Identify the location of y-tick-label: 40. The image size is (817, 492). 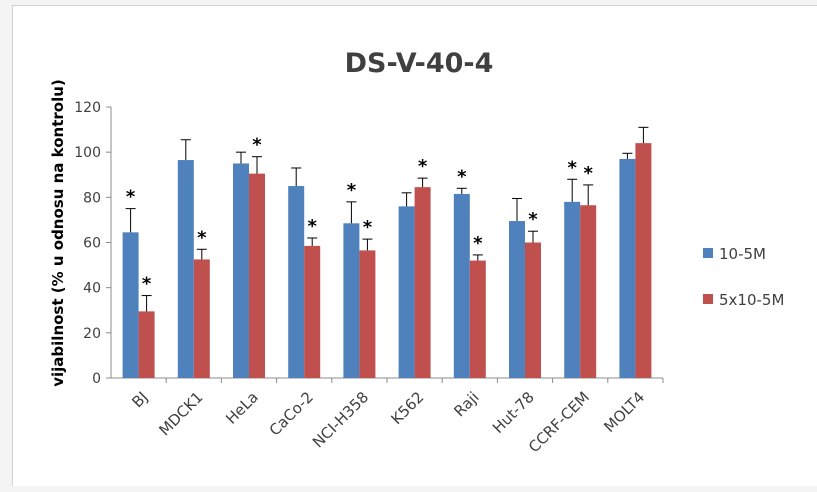
(92, 289).